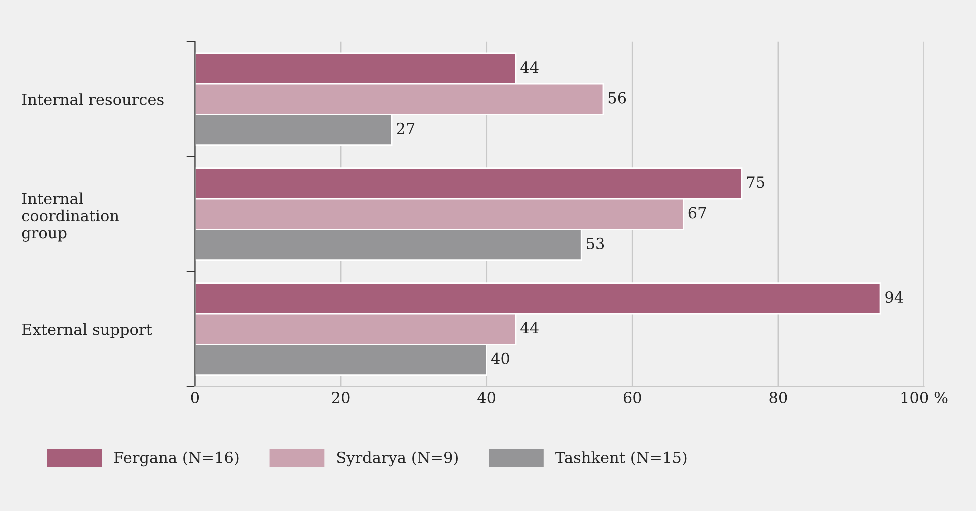 This screenshot has height=511, width=976. I want to click on y-tick-label: Internal resources, so click(93, 100).